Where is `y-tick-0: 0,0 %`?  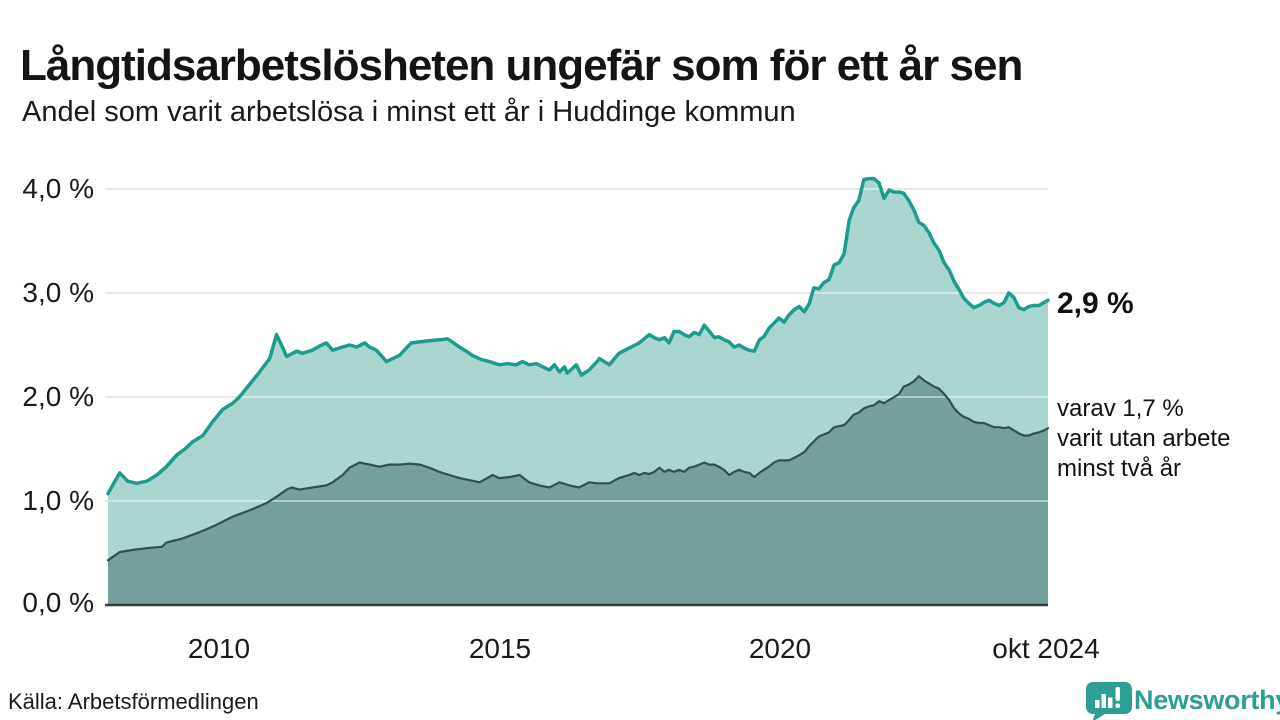
y-tick-0: 0,0 % is located at coordinates (58, 602).